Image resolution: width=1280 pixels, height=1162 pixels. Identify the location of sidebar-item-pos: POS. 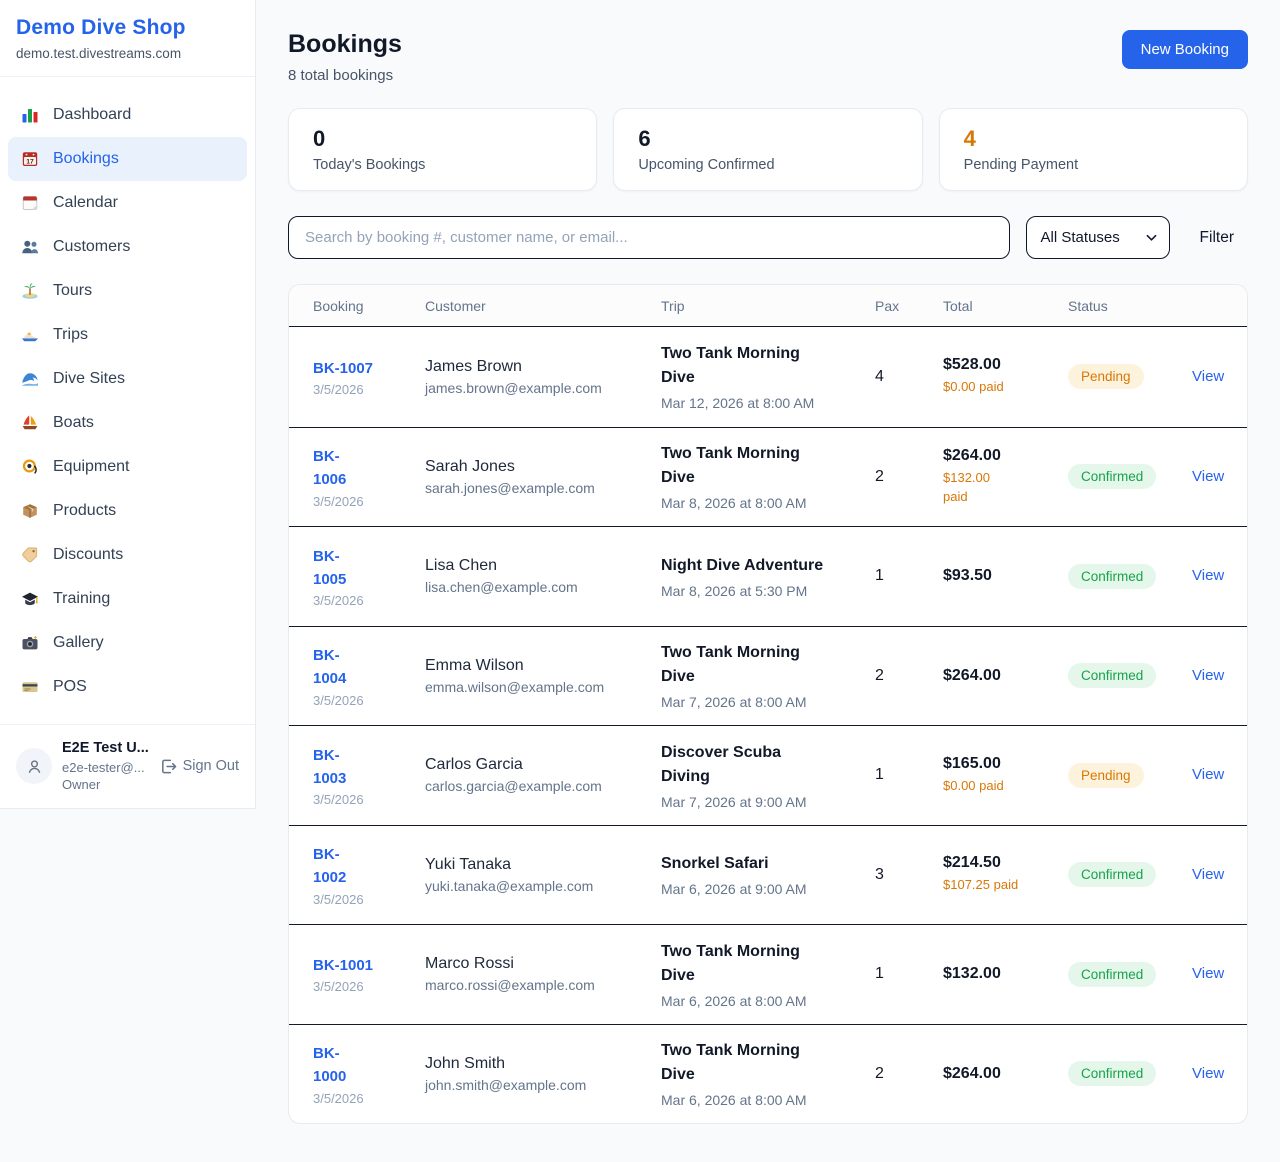
(127, 687).